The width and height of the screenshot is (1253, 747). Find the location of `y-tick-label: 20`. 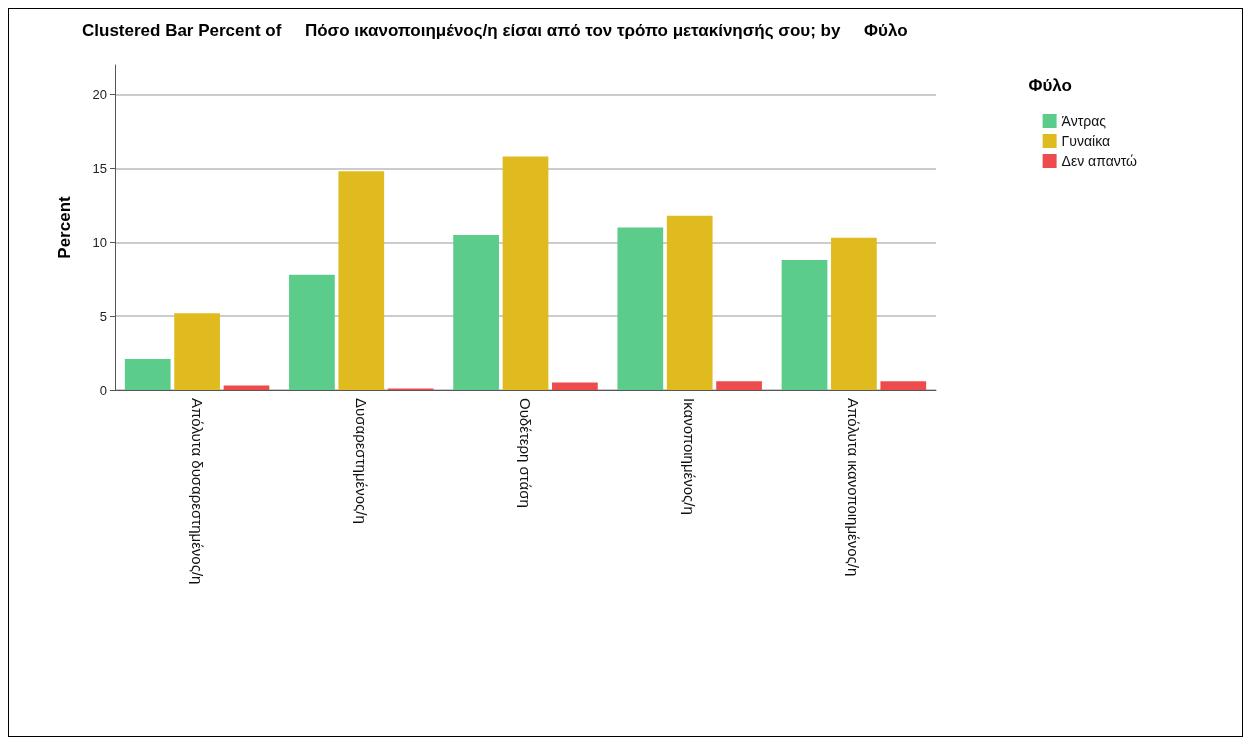

y-tick-label: 20 is located at coordinates (99, 95).